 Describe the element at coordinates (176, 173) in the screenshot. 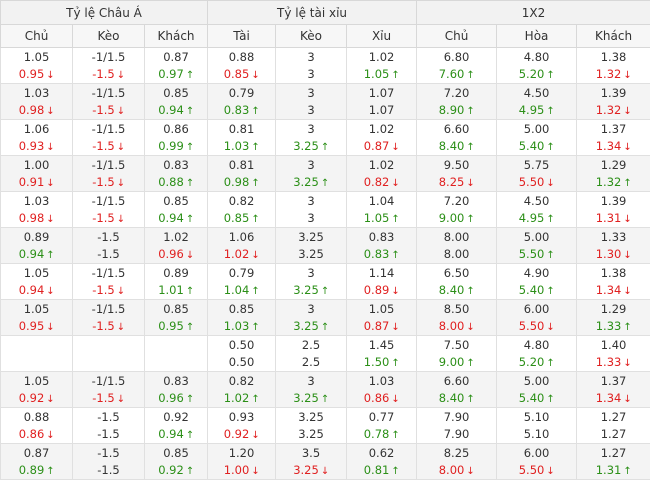

I see `odds-cell: 0.83 0.88 ↑` at that location.